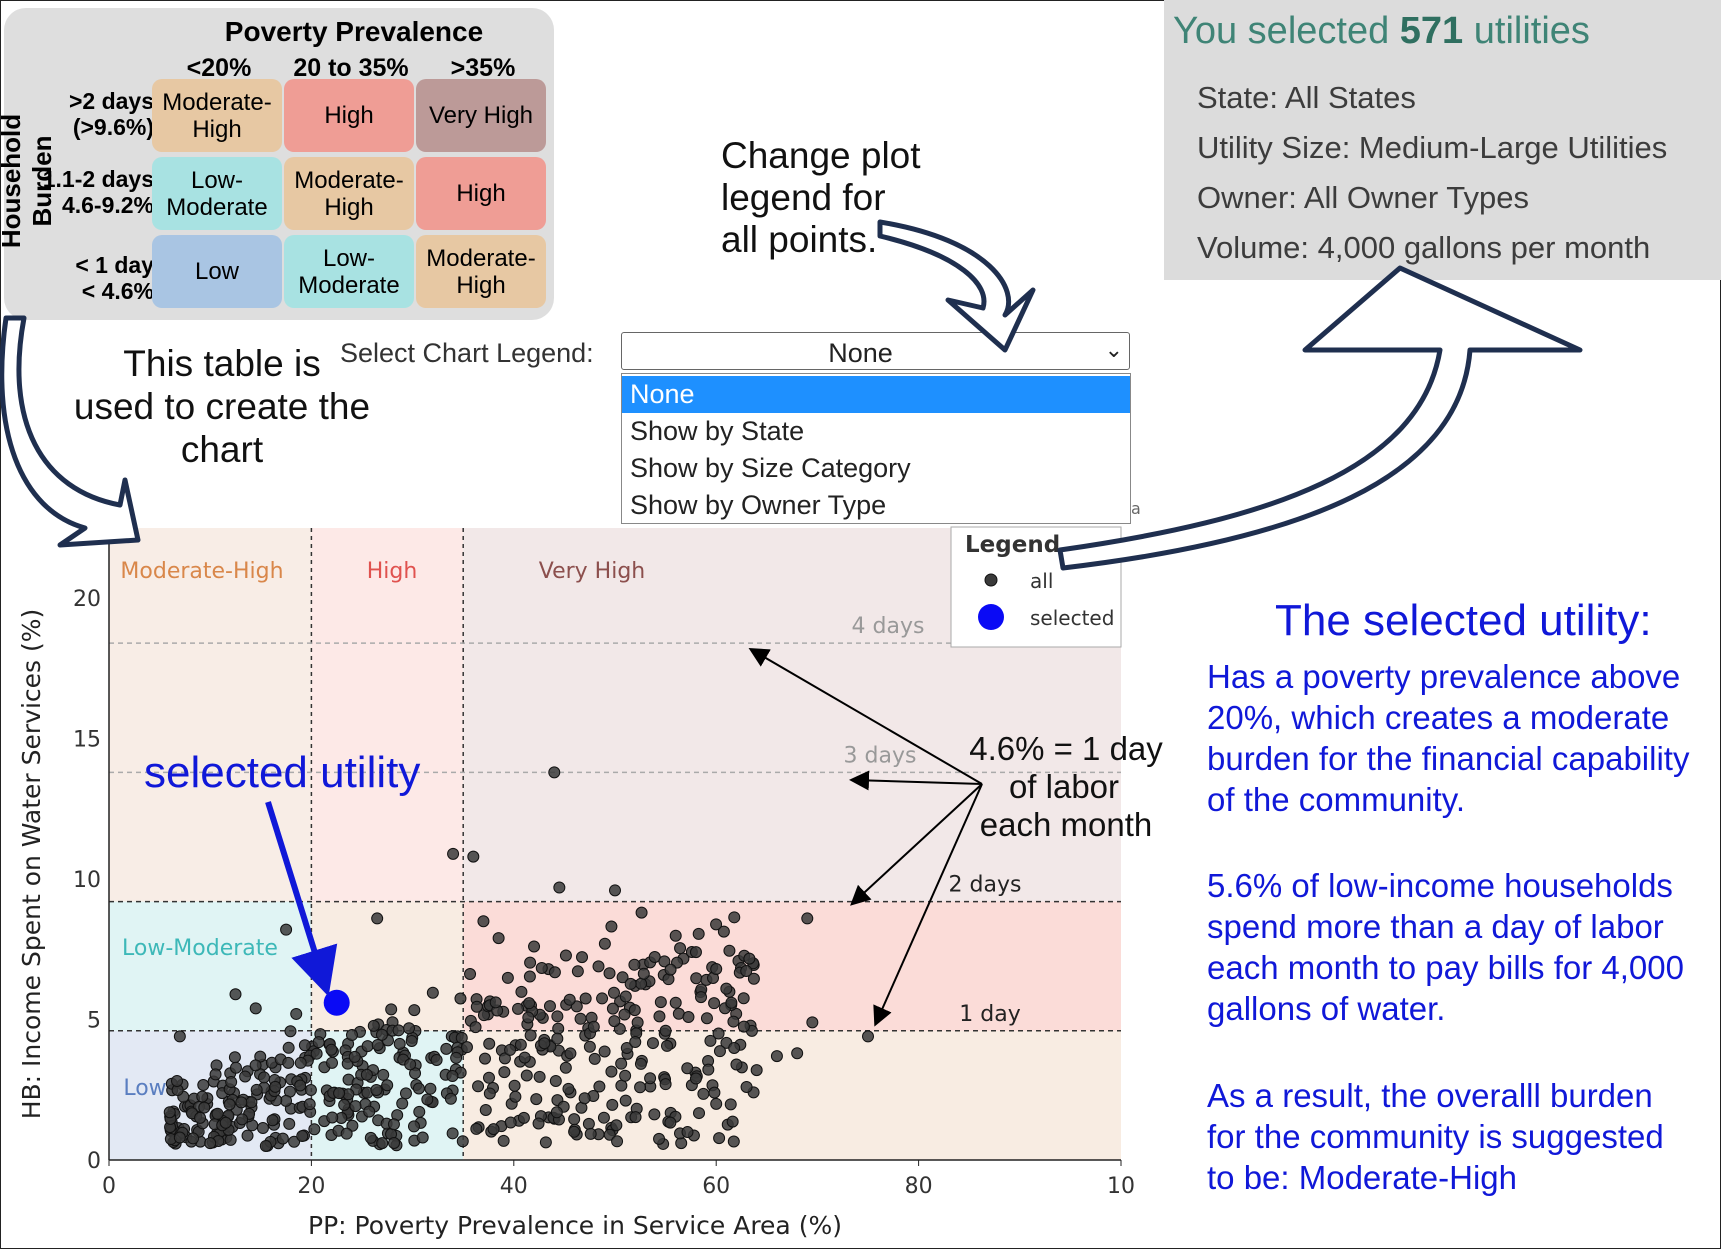 Image resolution: width=1723 pixels, height=1251 pixels. I want to click on matrix-col-high: >35%, so click(483, 68).